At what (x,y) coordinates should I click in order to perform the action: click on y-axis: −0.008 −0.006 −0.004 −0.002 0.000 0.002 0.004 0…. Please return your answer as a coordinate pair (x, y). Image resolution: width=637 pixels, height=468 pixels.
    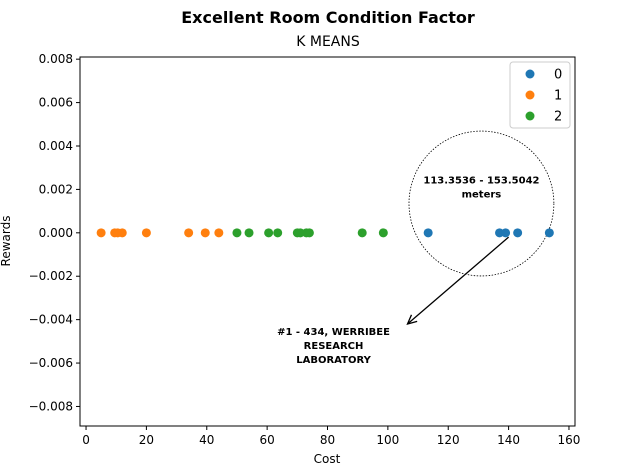
    Looking at the image, I should click on (54, 232).